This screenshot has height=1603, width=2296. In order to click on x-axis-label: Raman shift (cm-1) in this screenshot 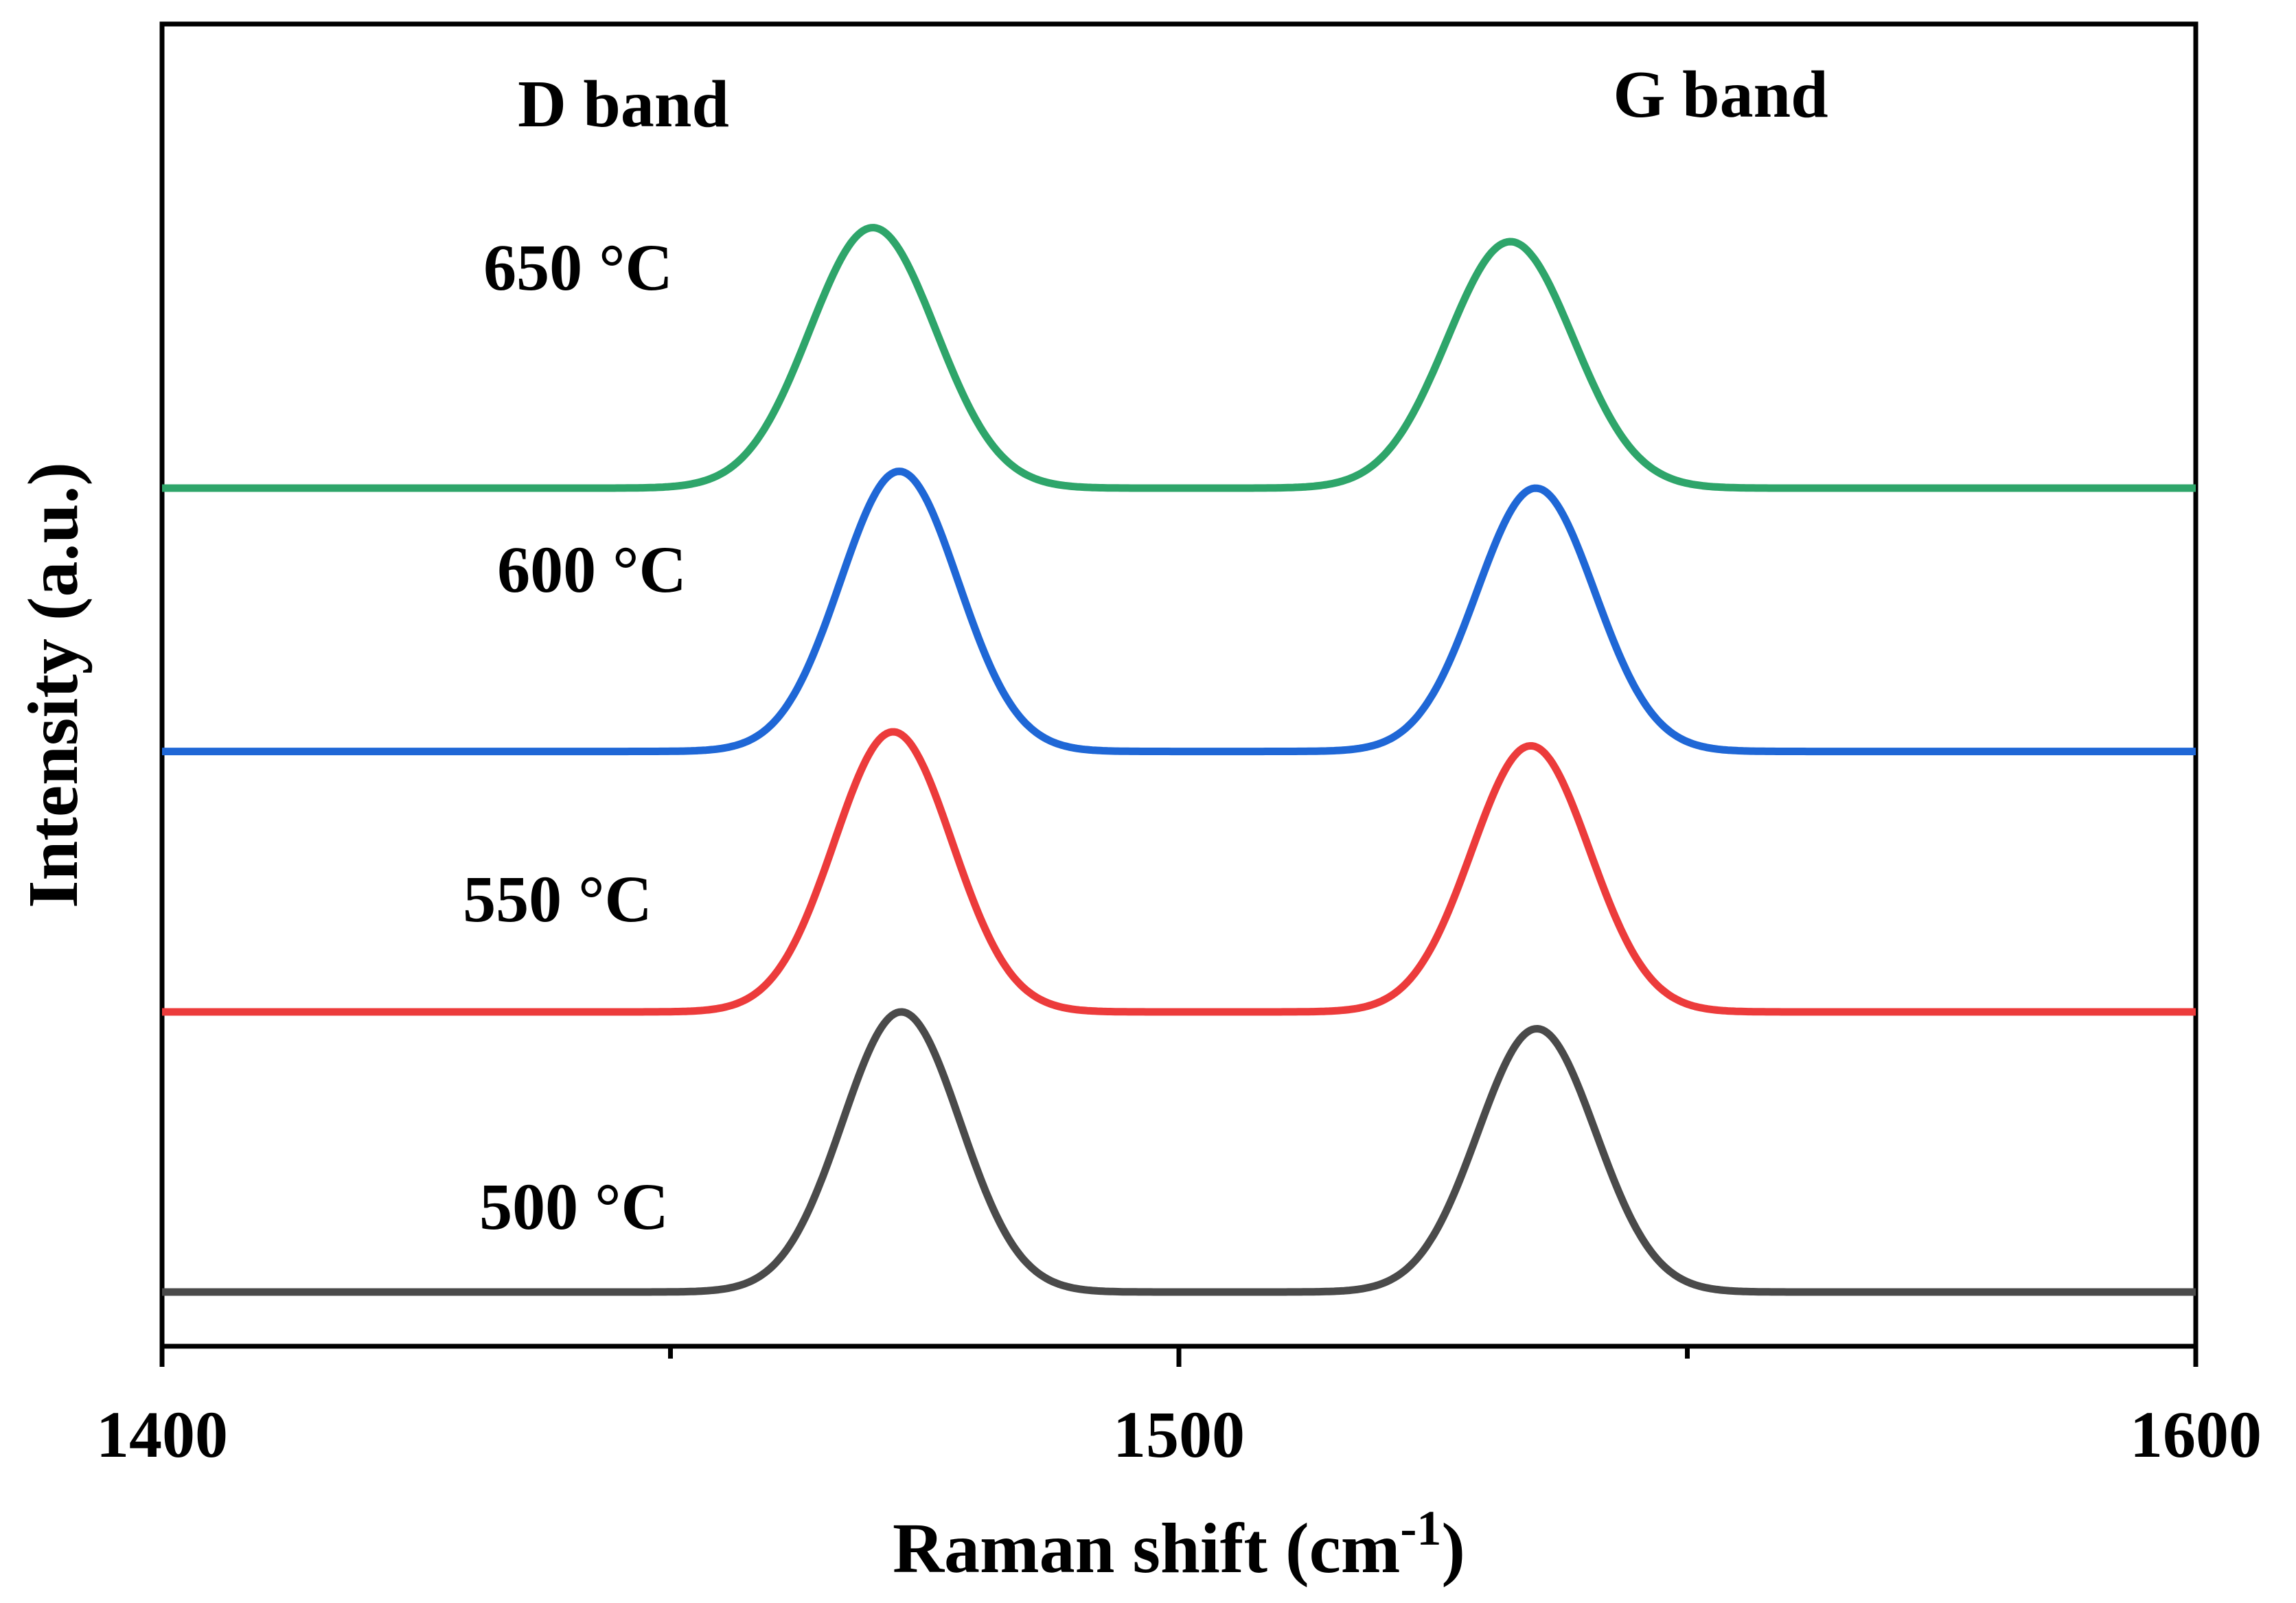, I will do `click(1179, 1545)`.